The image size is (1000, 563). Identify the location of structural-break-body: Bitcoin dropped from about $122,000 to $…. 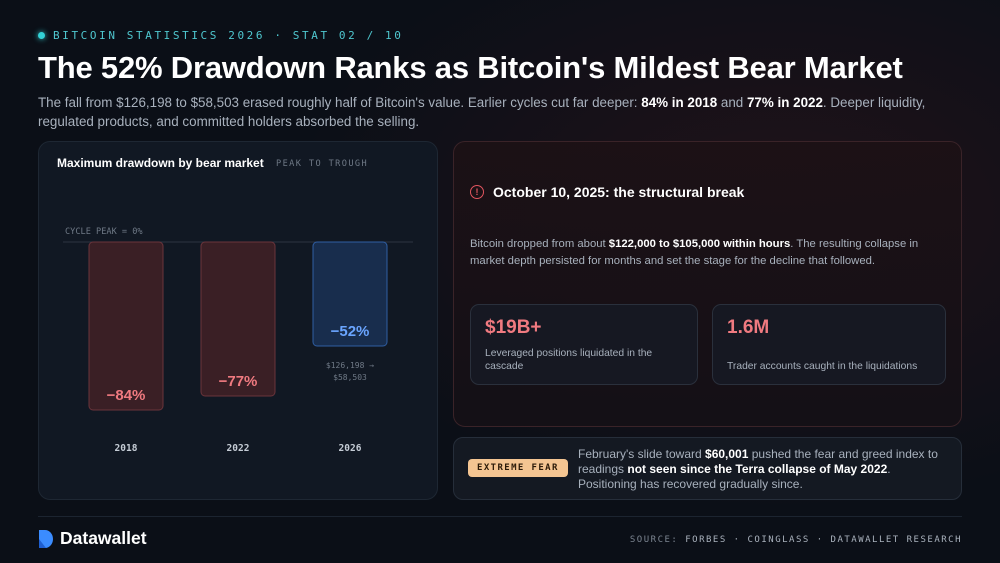
(705, 253).